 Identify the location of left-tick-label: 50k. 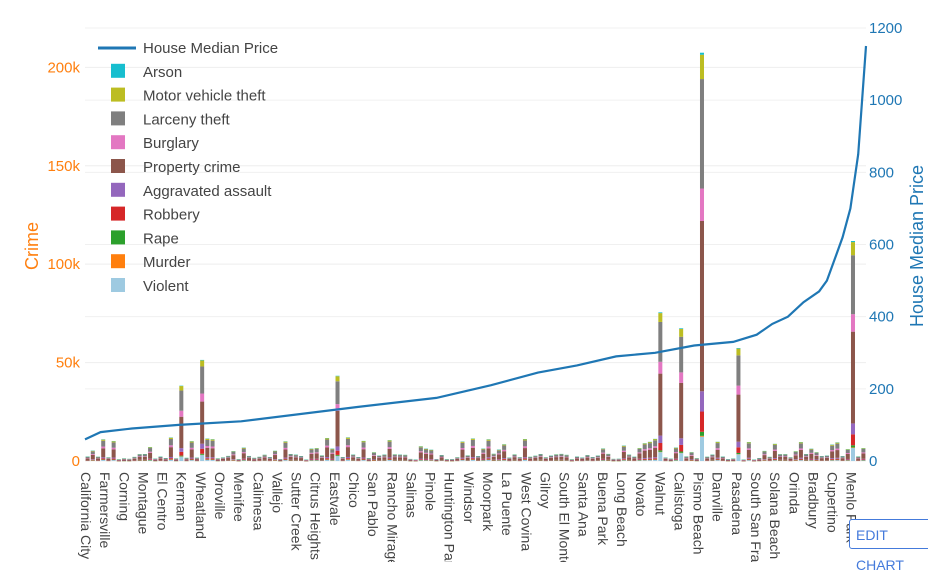
(68, 363).